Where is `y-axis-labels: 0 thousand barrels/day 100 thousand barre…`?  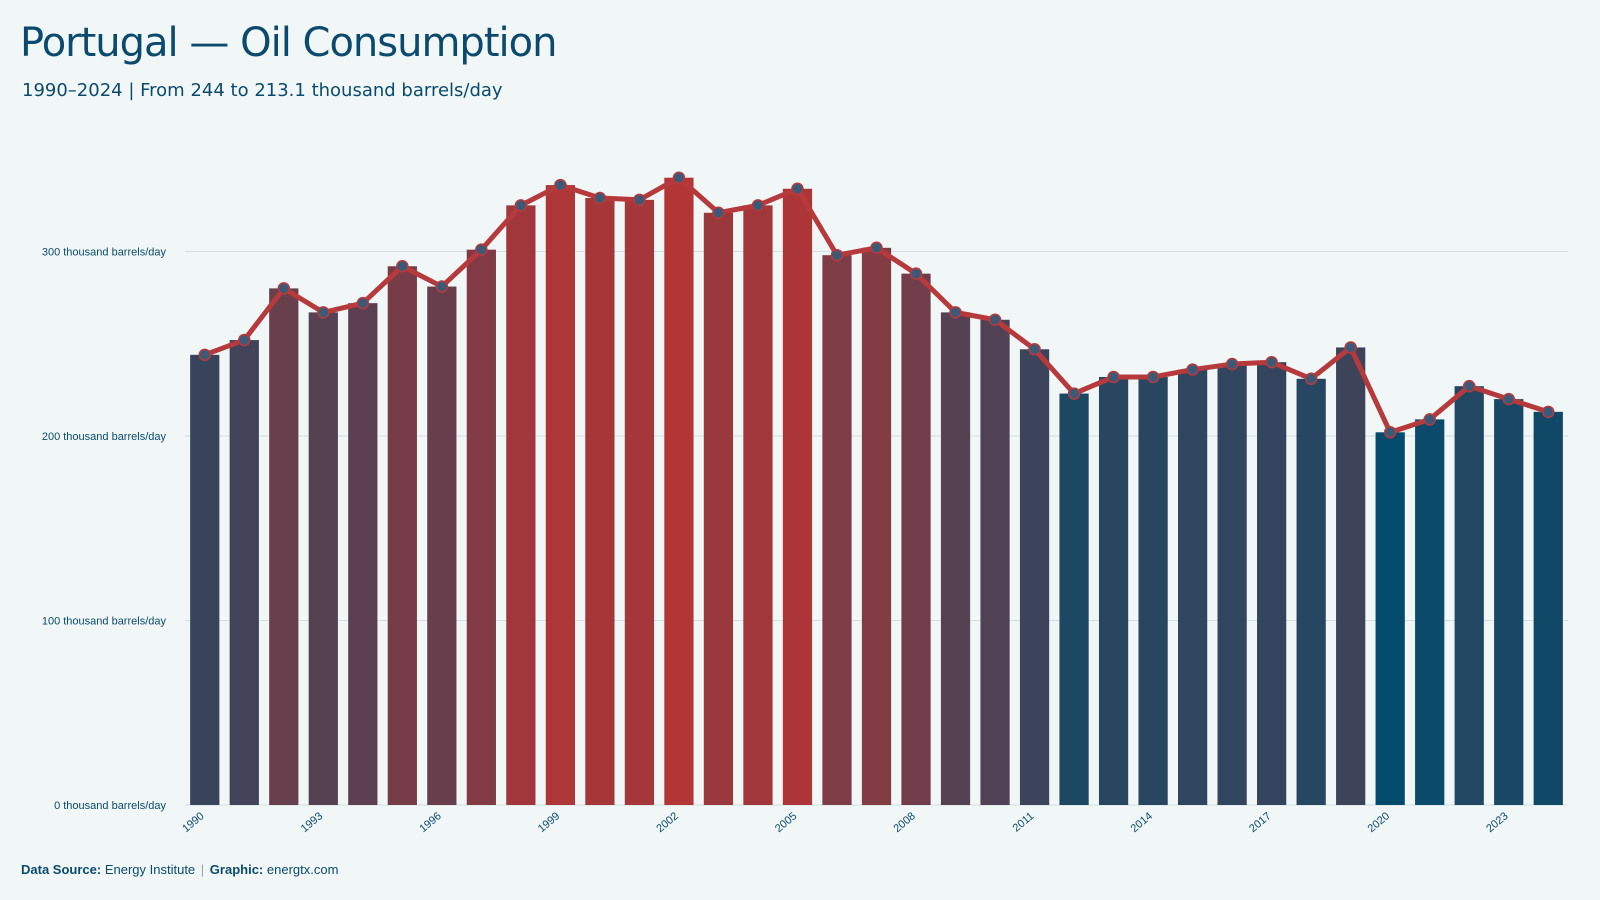 y-axis-labels: 0 thousand barrels/day 100 thousand barre… is located at coordinates (104, 530).